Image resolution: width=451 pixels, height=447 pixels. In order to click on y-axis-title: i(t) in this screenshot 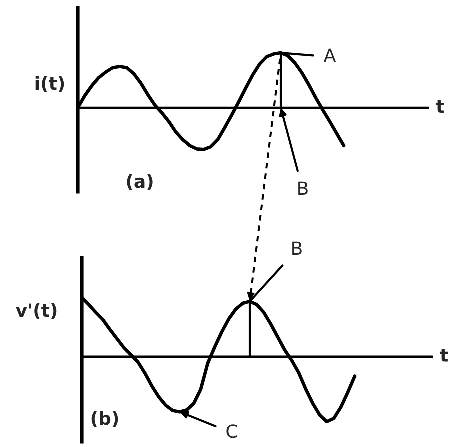, I will do `click(50, 84)`.